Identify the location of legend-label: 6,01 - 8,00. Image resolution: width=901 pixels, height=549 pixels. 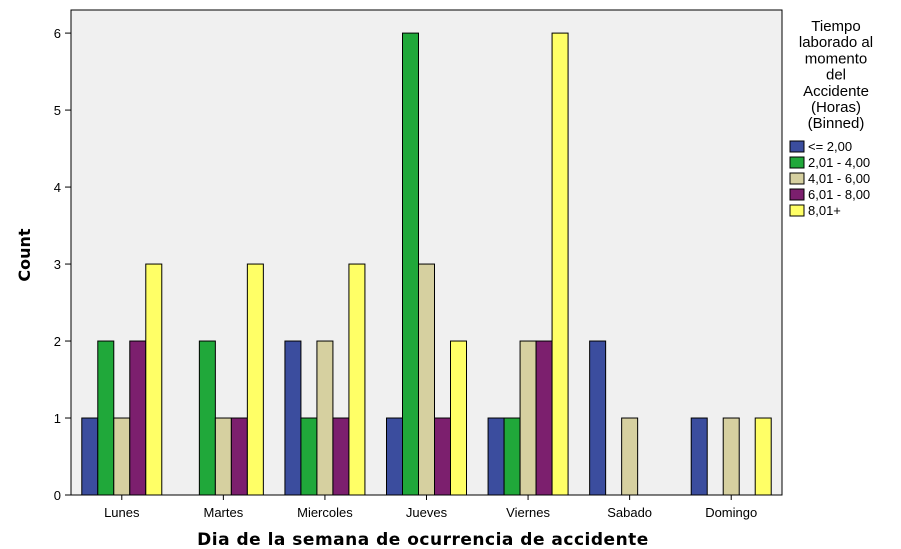
(839, 194).